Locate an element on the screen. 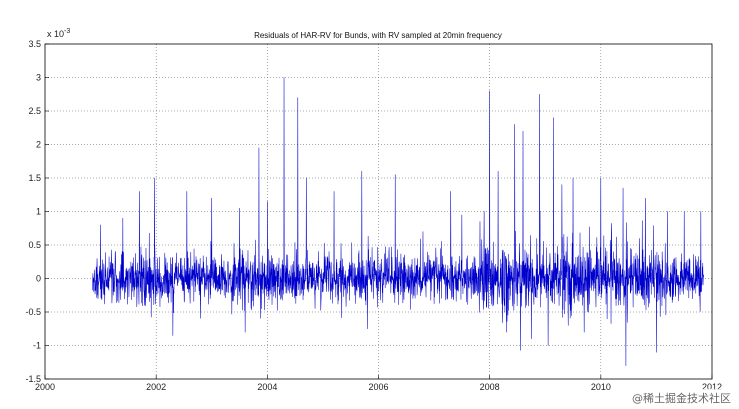 The image size is (739, 409). y-tick-label: 2.5 is located at coordinates (34, 111).